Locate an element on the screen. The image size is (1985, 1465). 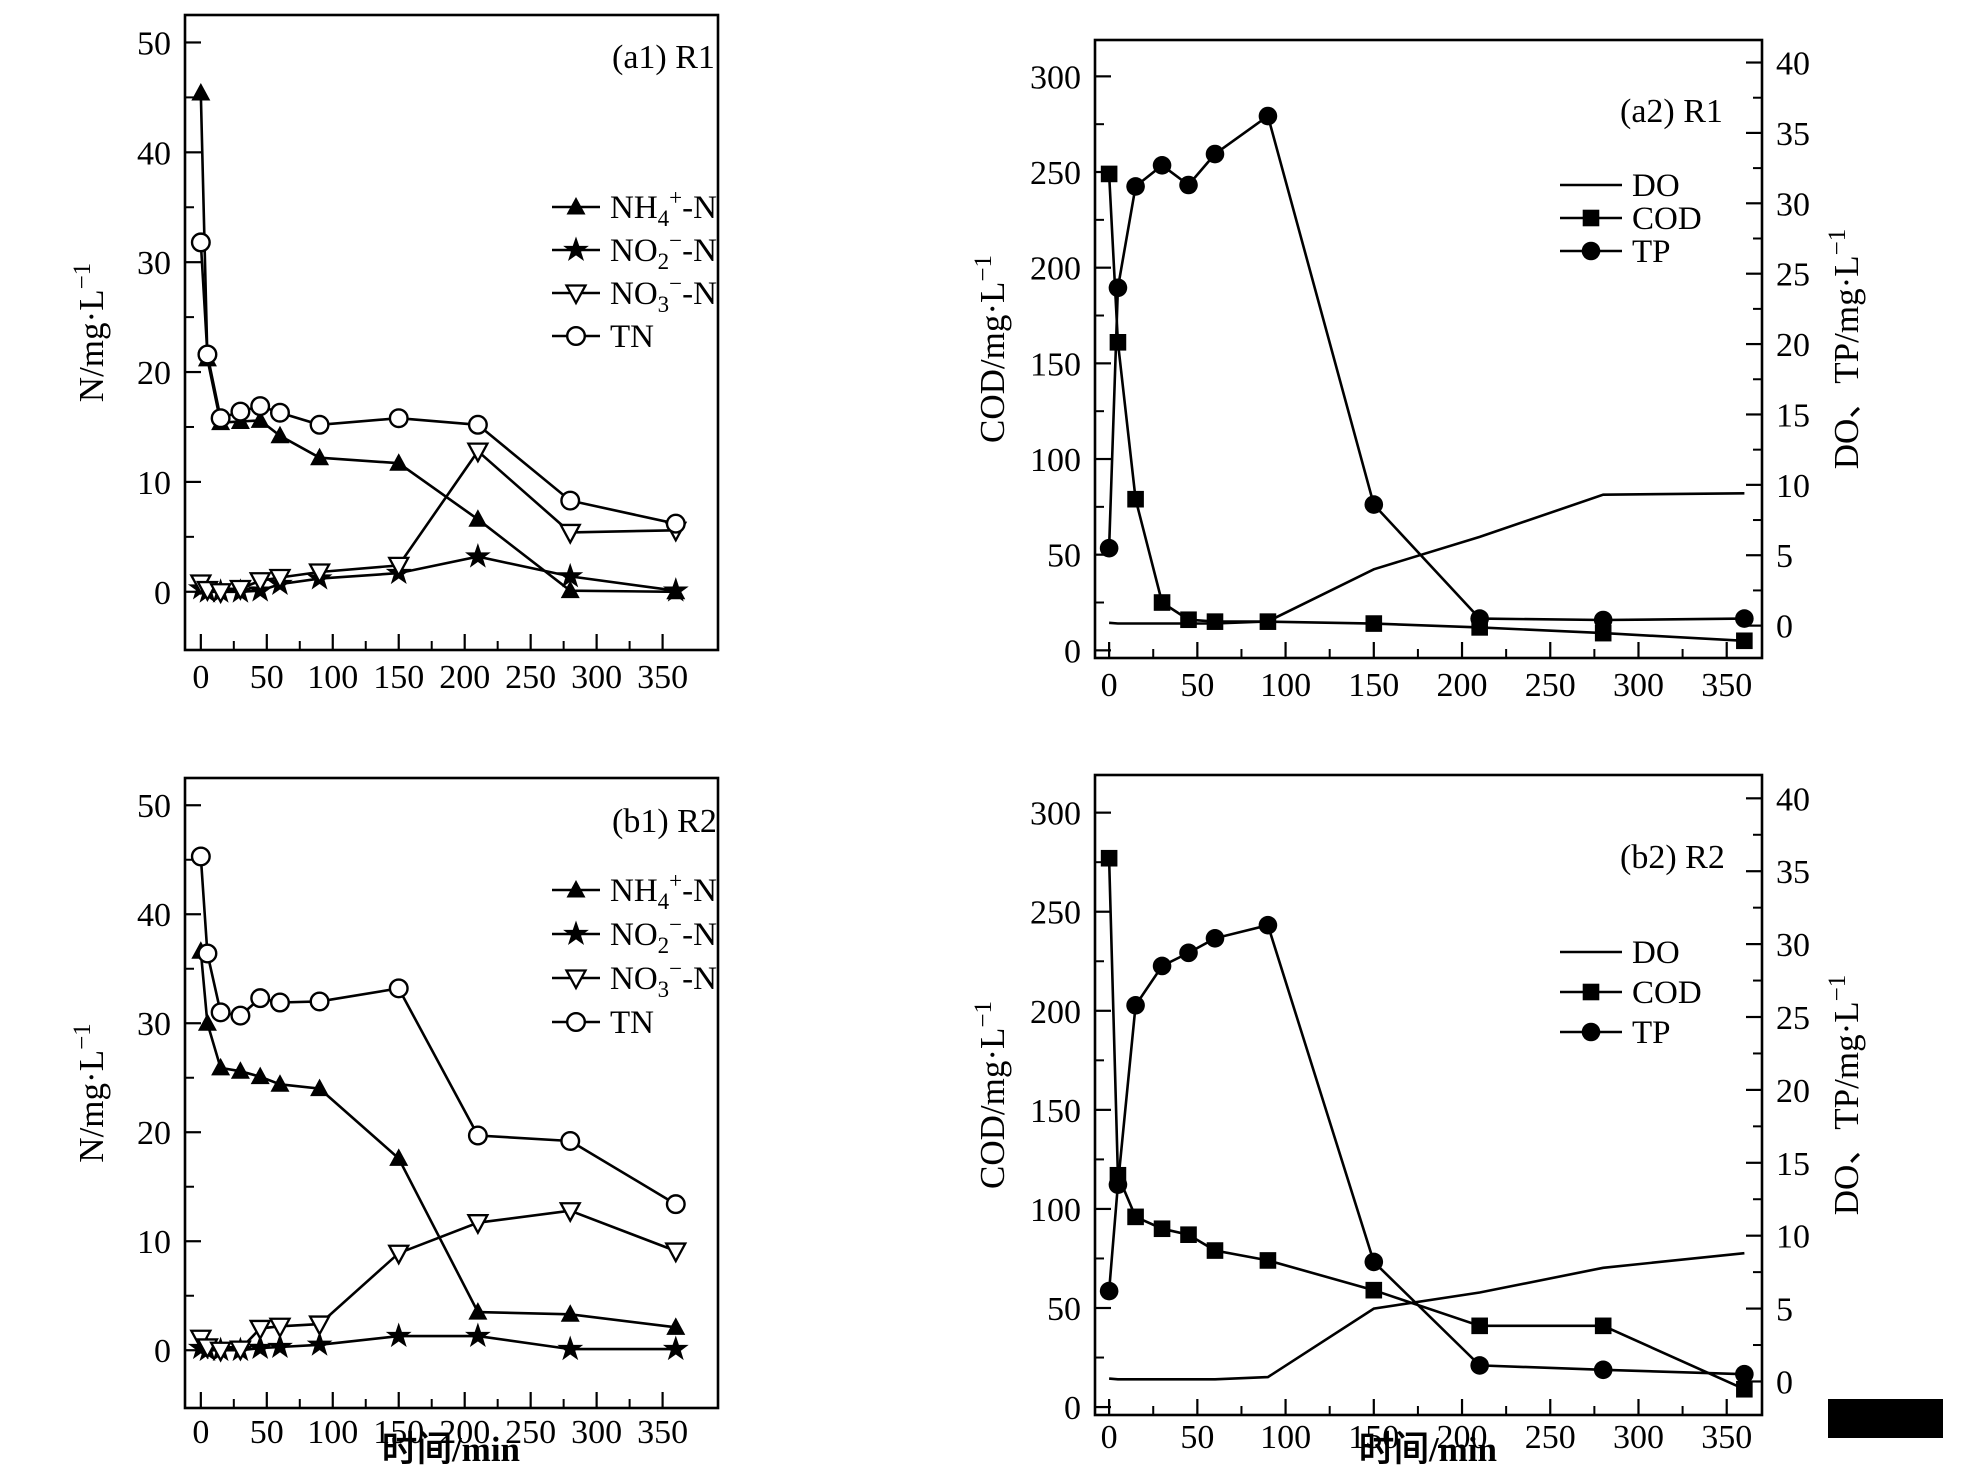
series-line-TN is located at coordinates (438, 383).